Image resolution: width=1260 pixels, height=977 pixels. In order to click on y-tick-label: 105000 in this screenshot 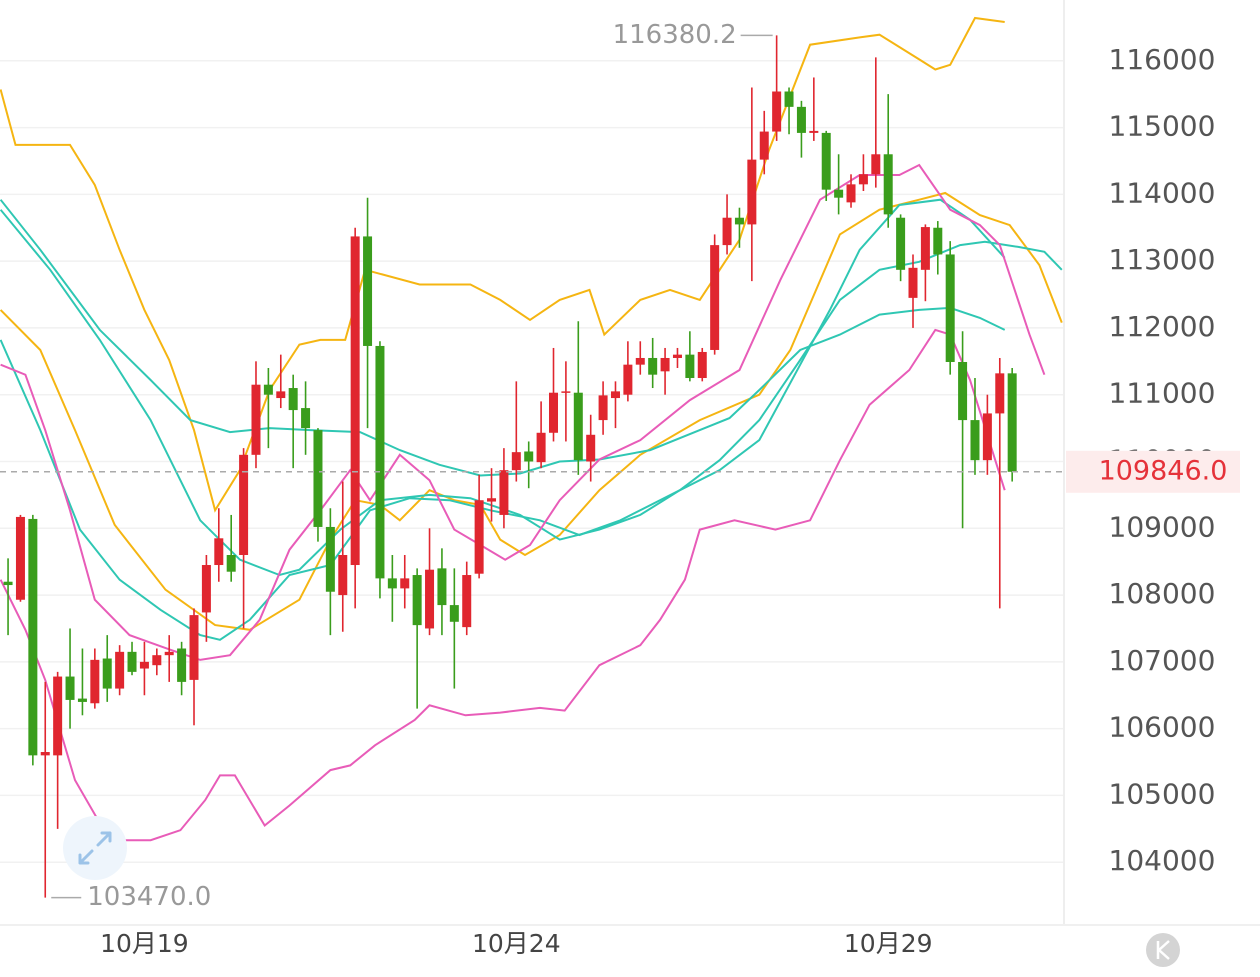, I will do `click(1162, 793)`.